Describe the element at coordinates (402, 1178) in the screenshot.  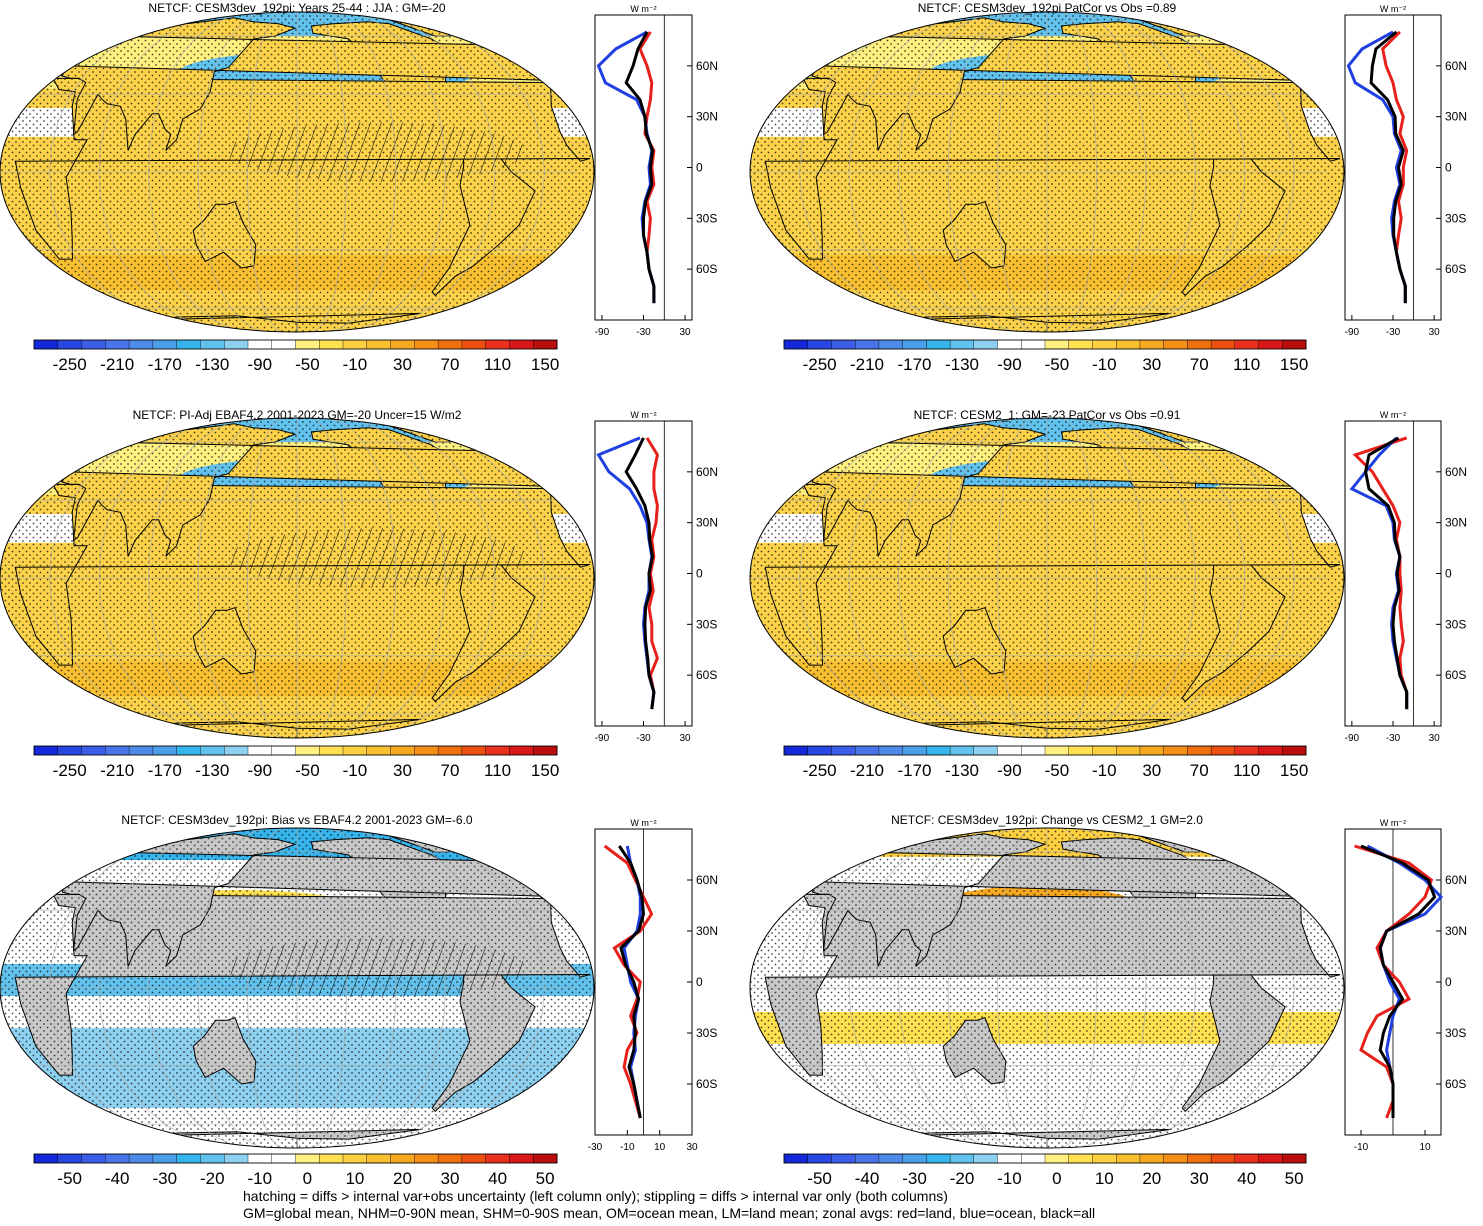
I see `colorbar-label: 20` at that location.